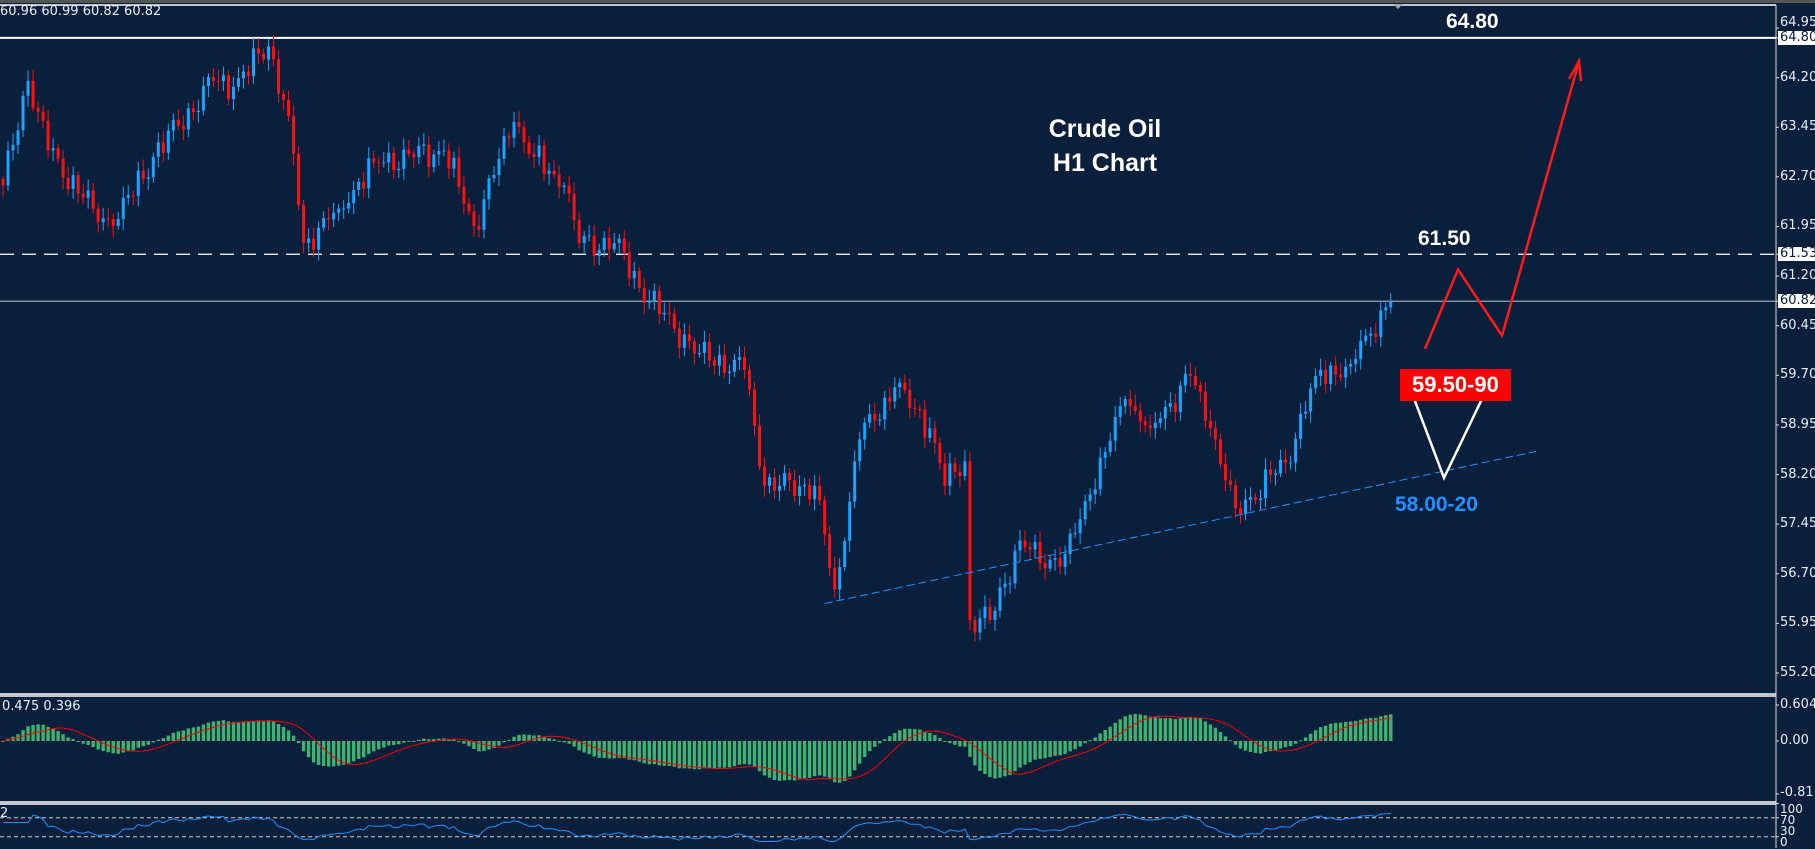 The height and width of the screenshot is (849, 1815). I want to click on price-marker-label: 64.80, so click(1796, 37).